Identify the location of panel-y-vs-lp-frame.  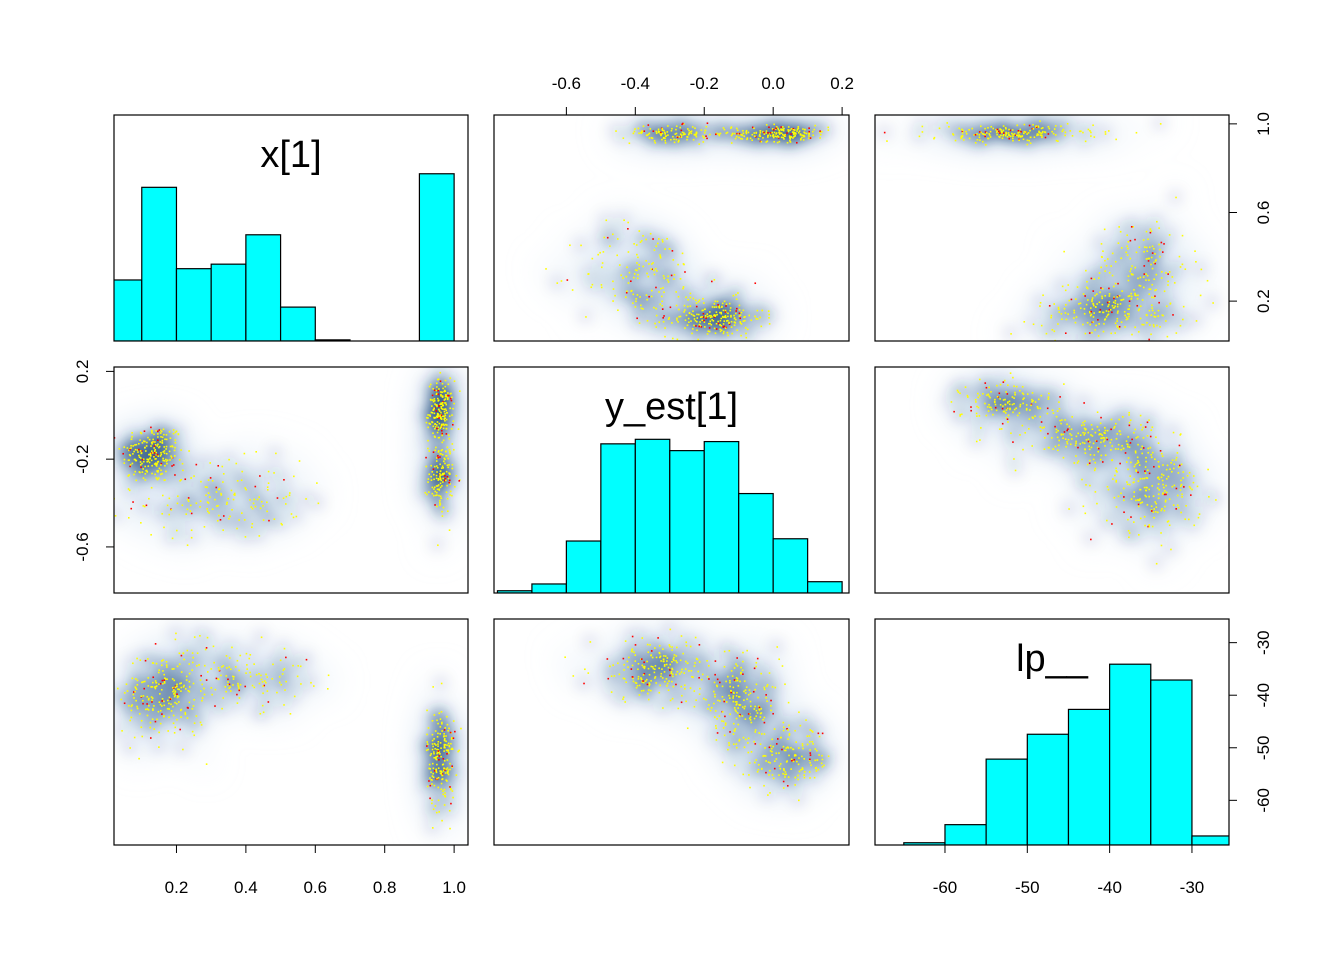
(671, 732).